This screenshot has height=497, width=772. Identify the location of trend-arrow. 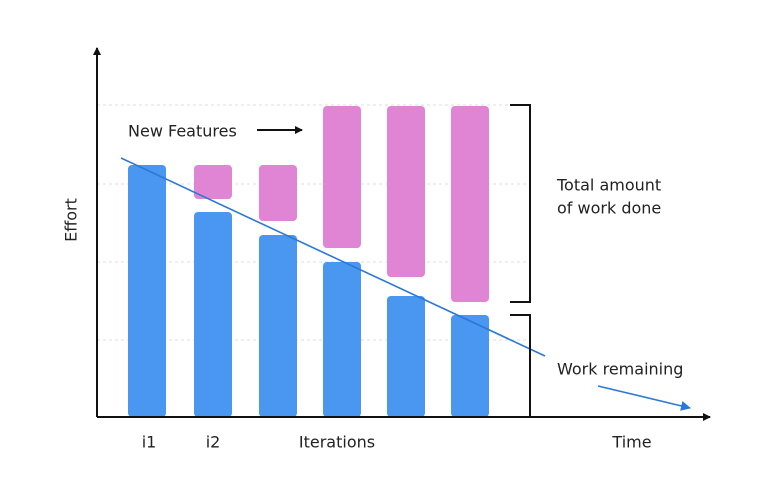
(644, 398).